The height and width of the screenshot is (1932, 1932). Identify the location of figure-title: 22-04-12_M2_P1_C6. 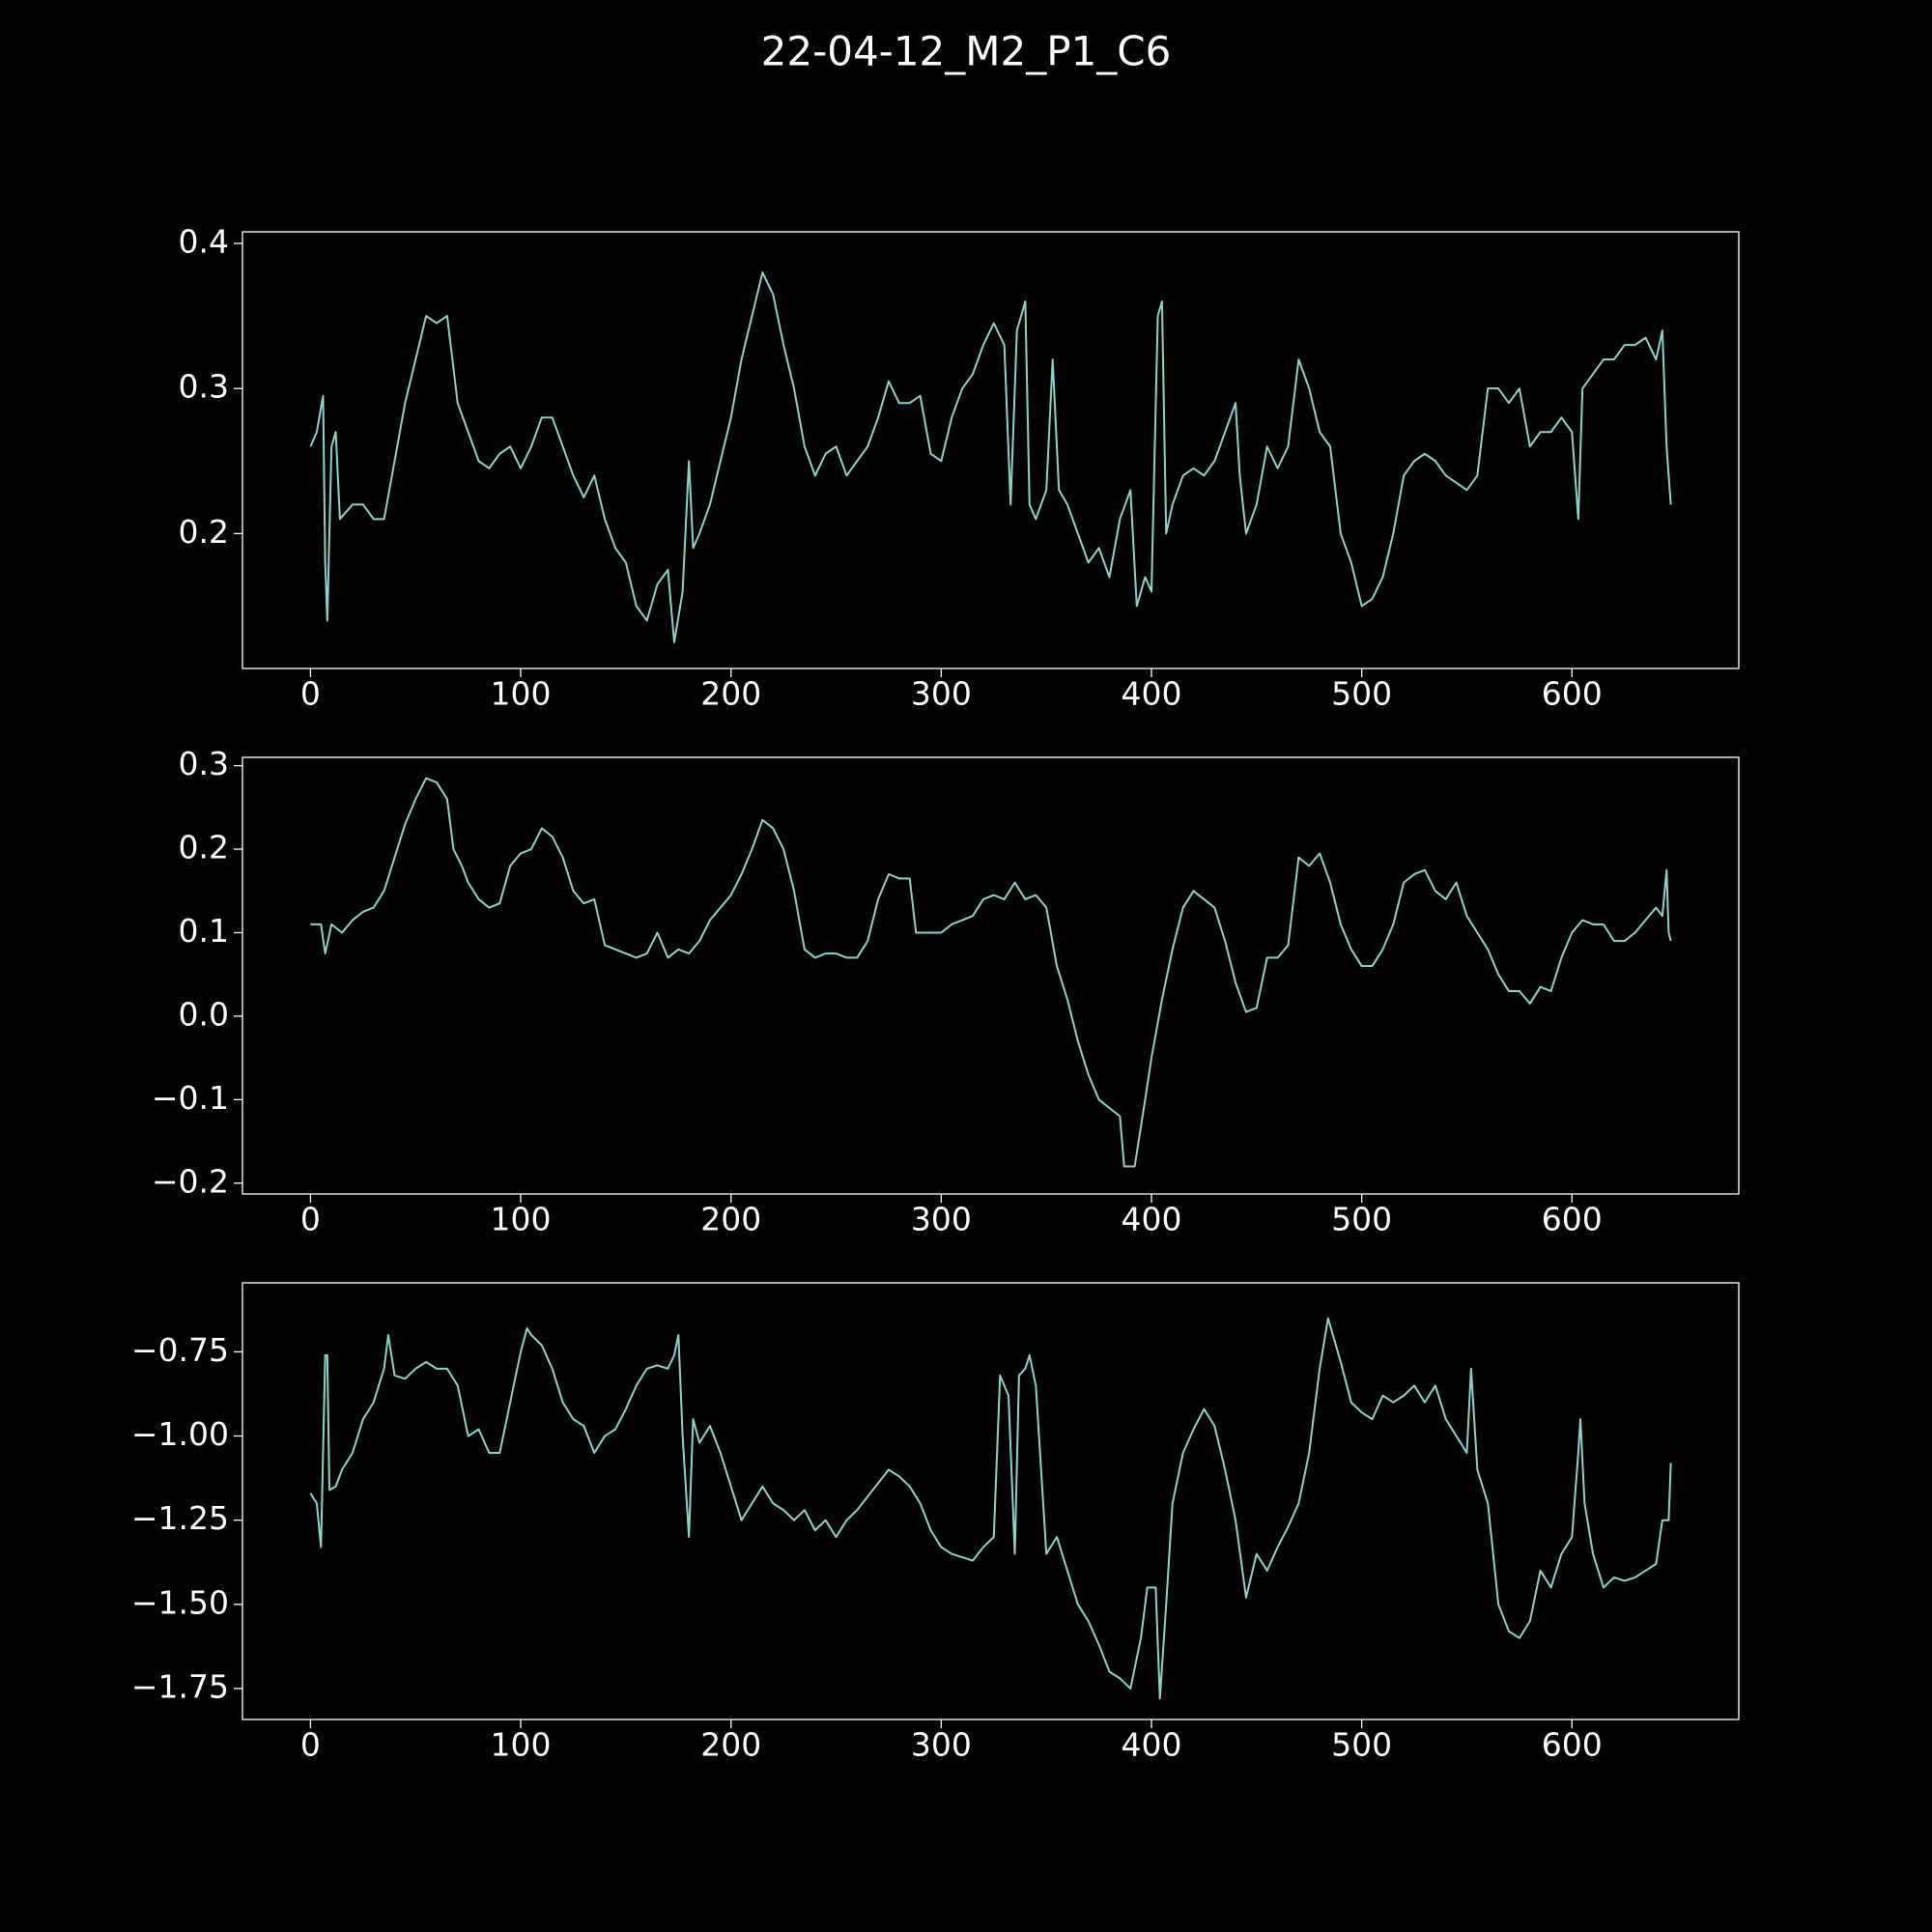
(966, 51).